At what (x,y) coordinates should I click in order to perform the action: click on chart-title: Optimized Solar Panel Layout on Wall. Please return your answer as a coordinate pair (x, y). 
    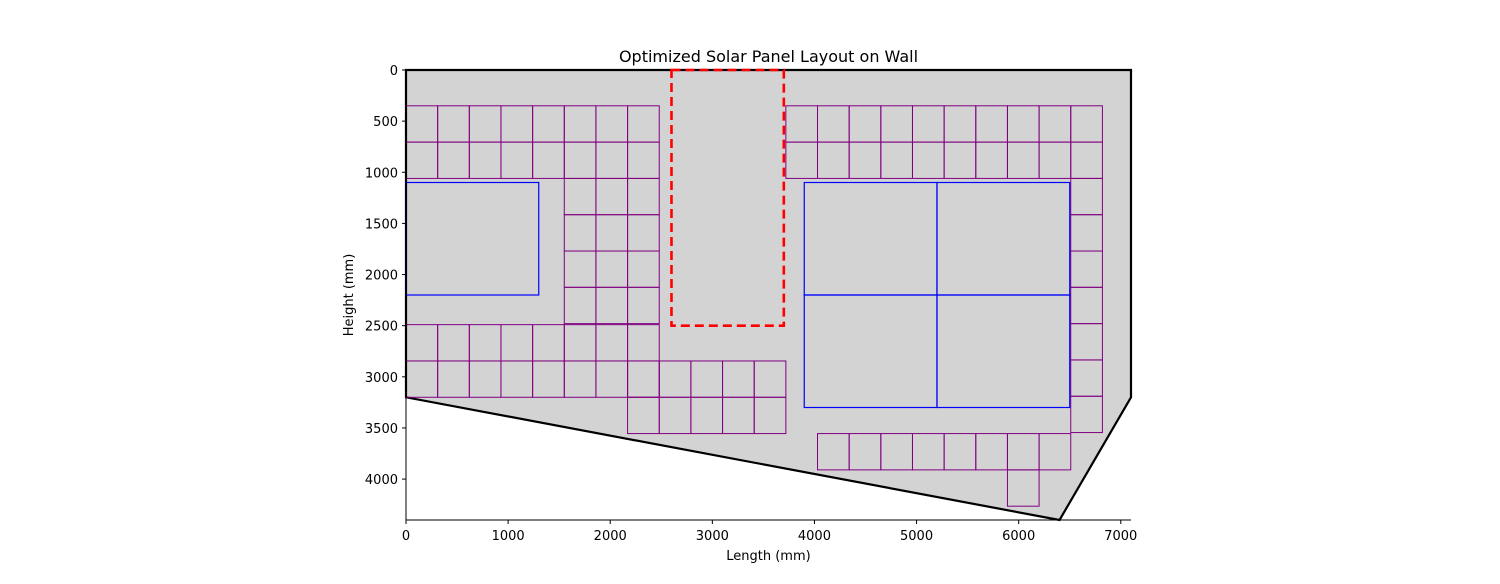
    Looking at the image, I should click on (768, 56).